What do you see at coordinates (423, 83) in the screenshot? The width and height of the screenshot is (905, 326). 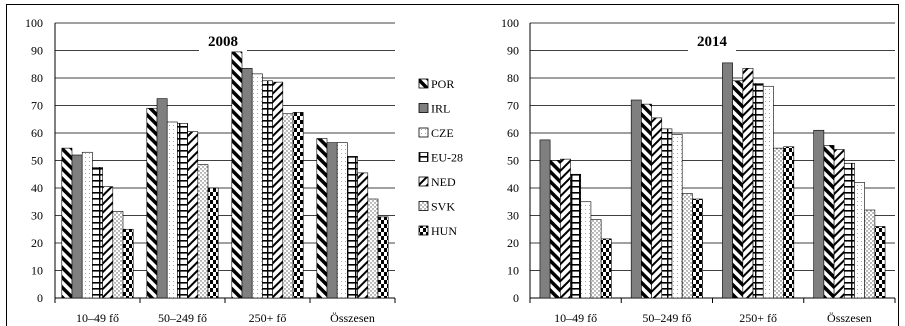 I see `legend-swatch-por` at bounding box center [423, 83].